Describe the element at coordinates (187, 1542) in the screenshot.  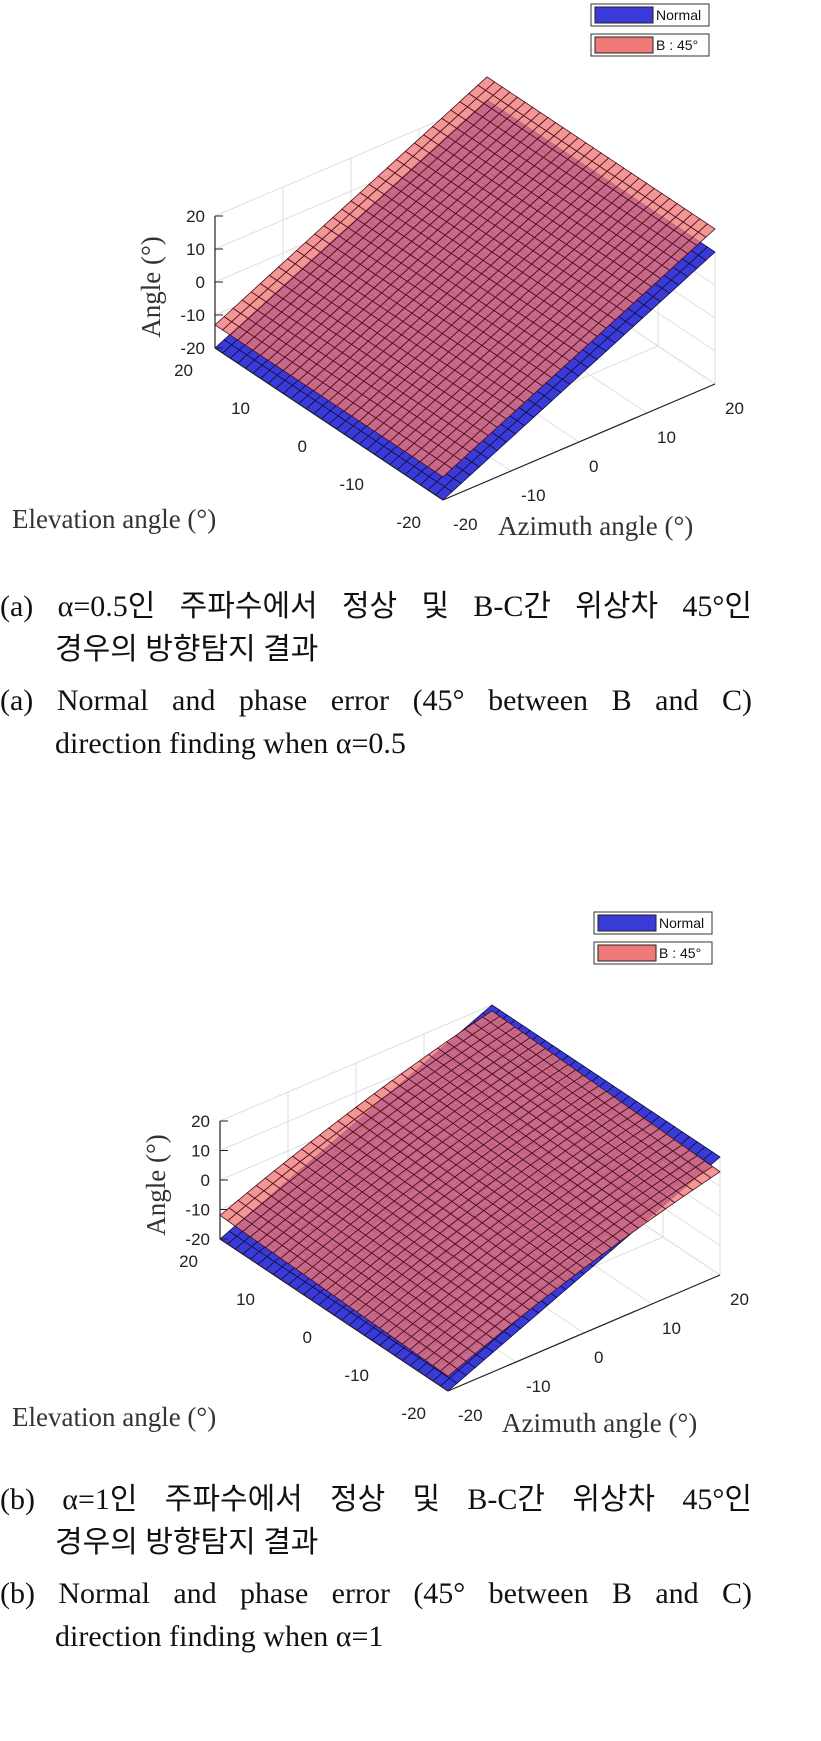
I see `caption-b-ko-line2: 경우의 방향탐지 결과` at that location.